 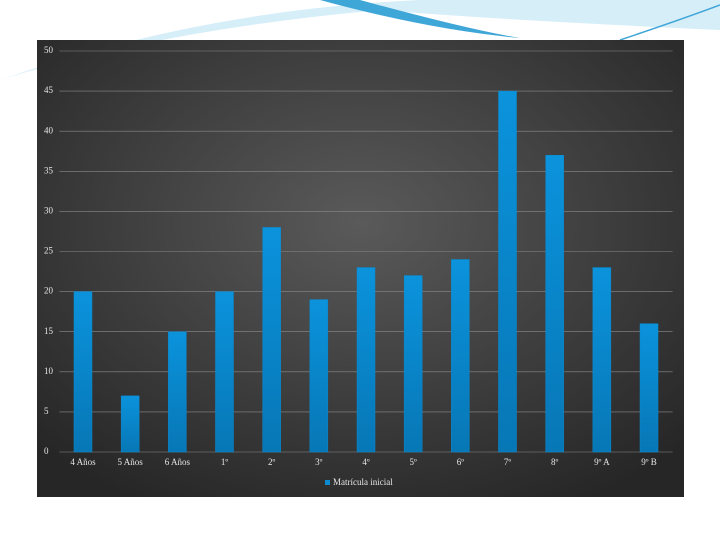 What do you see at coordinates (669, 22) in the screenshot?
I see `decor-line` at bounding box center [669, 22].